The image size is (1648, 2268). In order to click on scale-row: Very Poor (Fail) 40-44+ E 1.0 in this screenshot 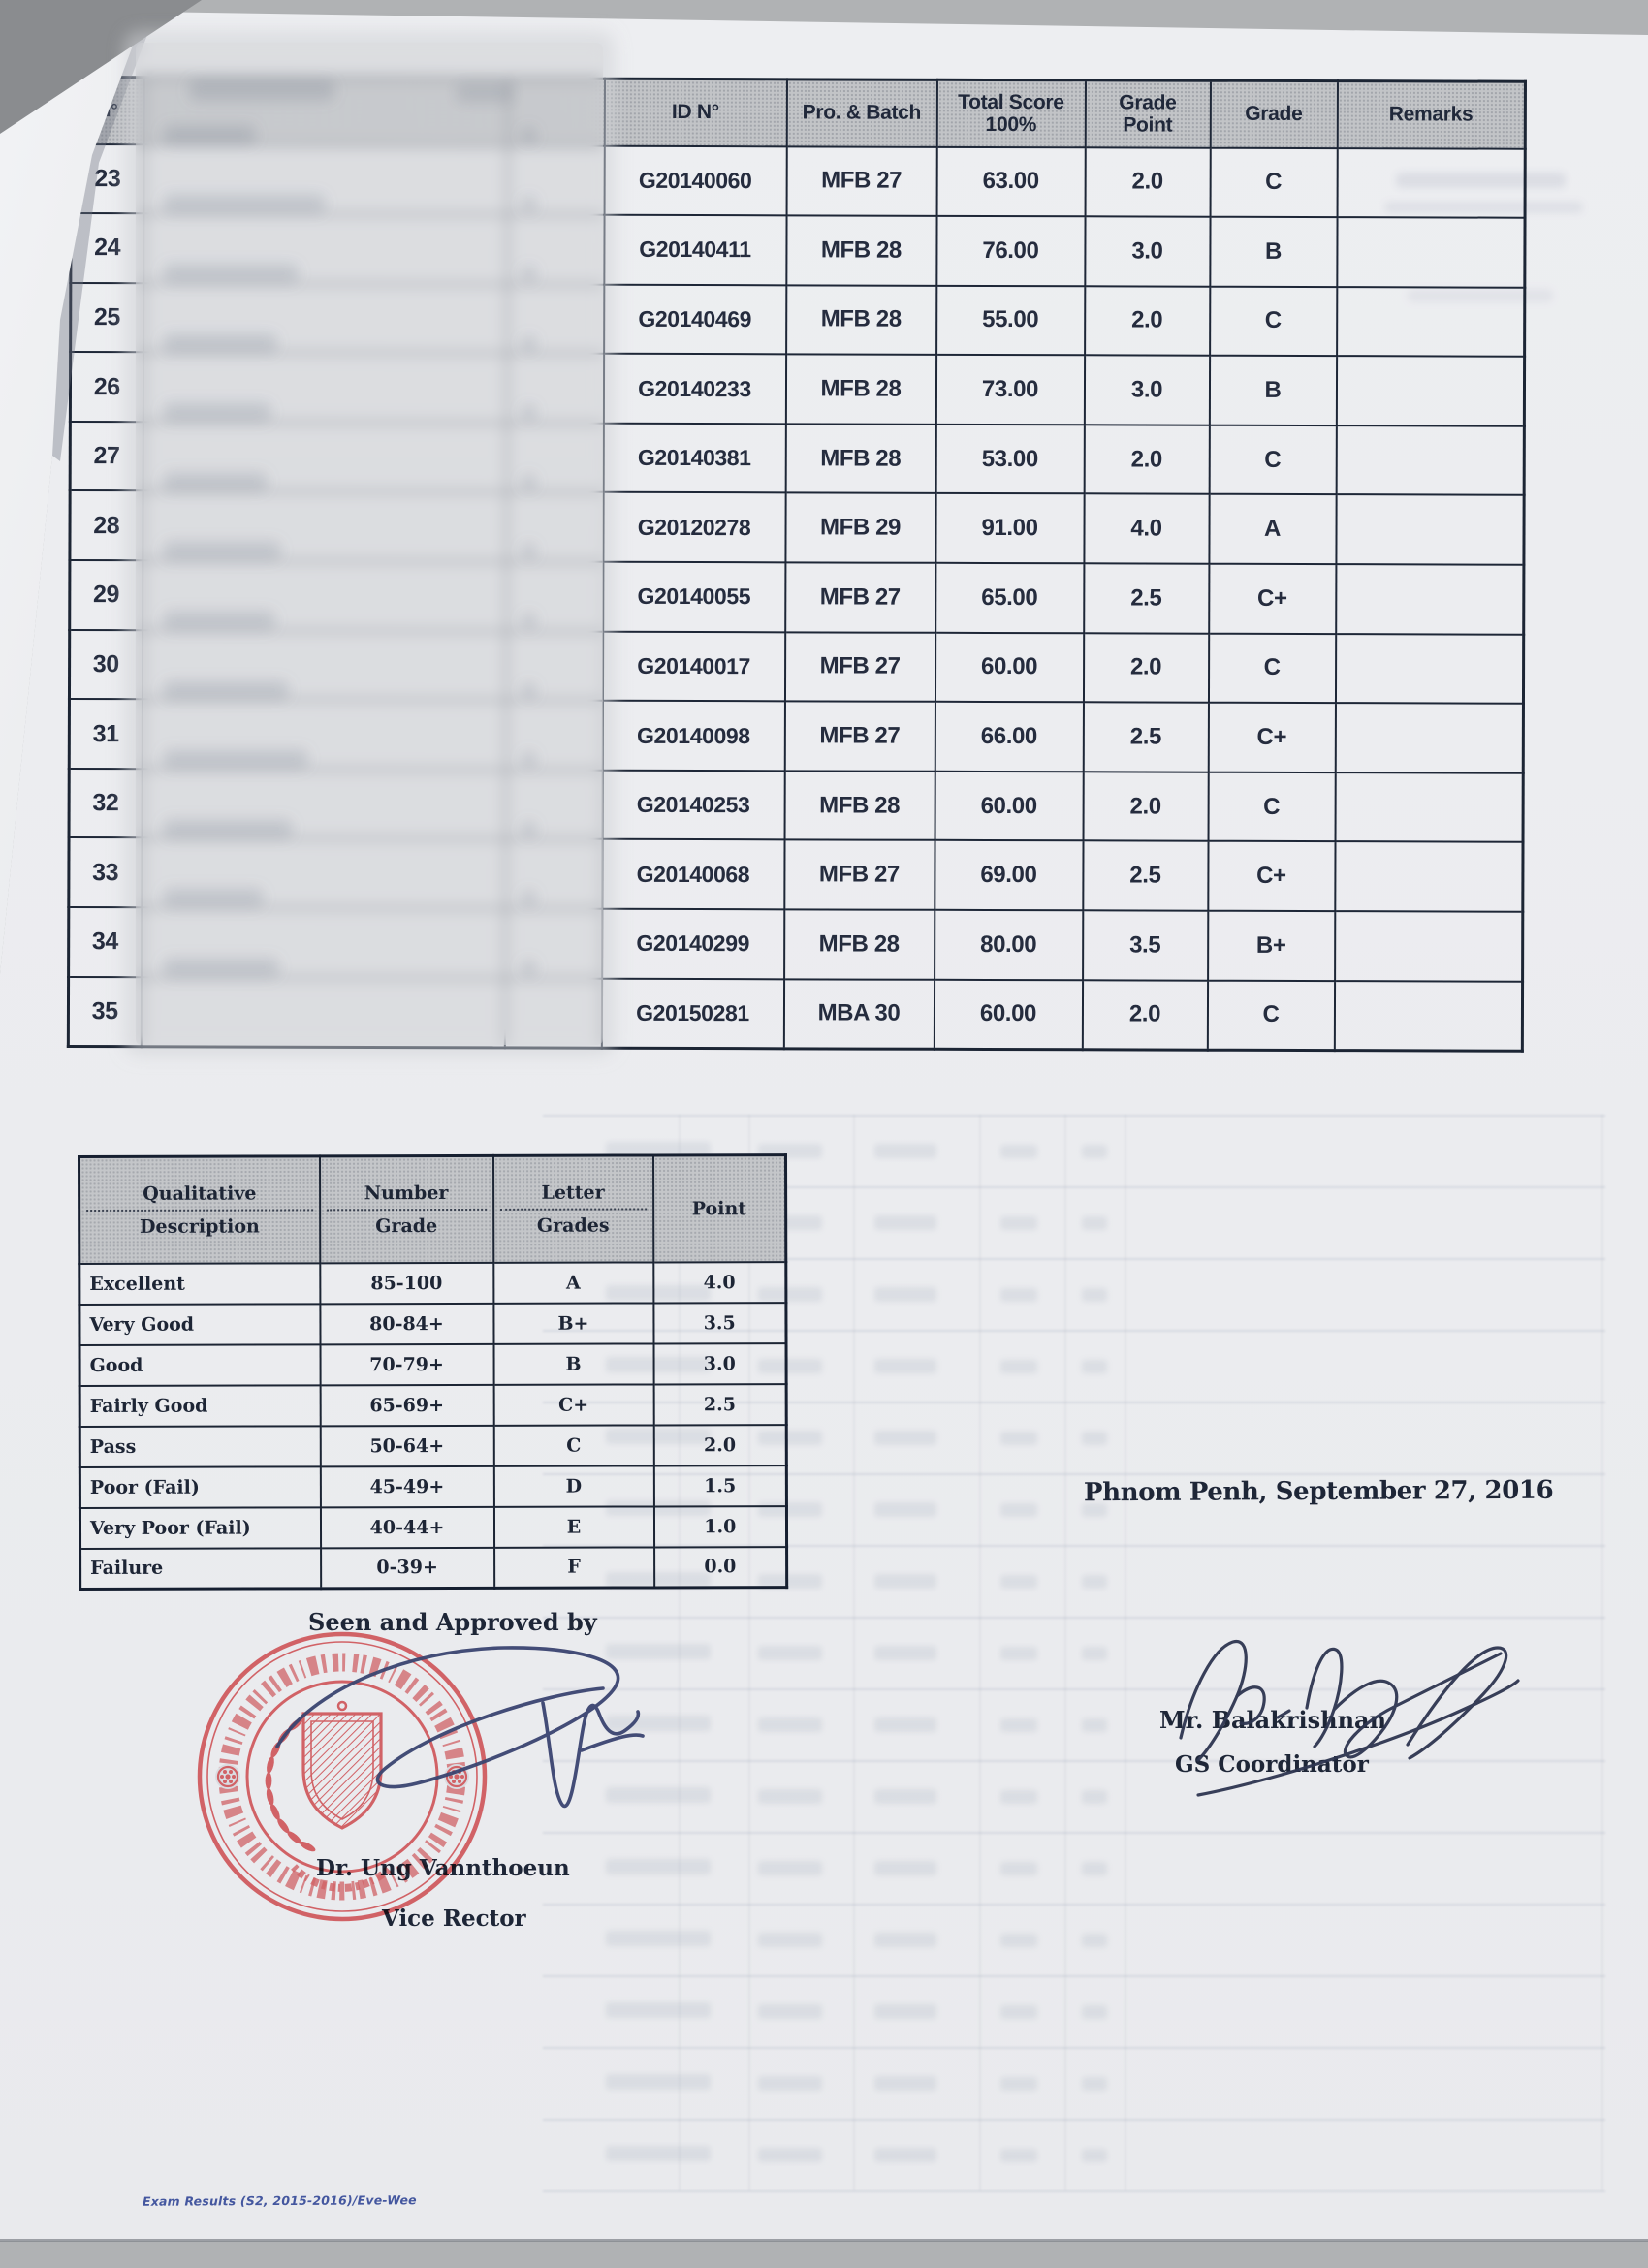, I will do `click(433, 1527)`.